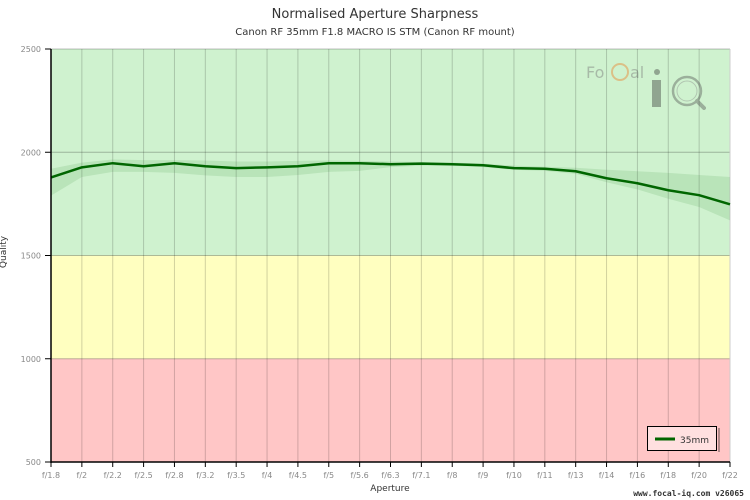  Describe the element at coordinates (483, 475) in the screenshot. I see `x-tick-label: f/9` at that location.